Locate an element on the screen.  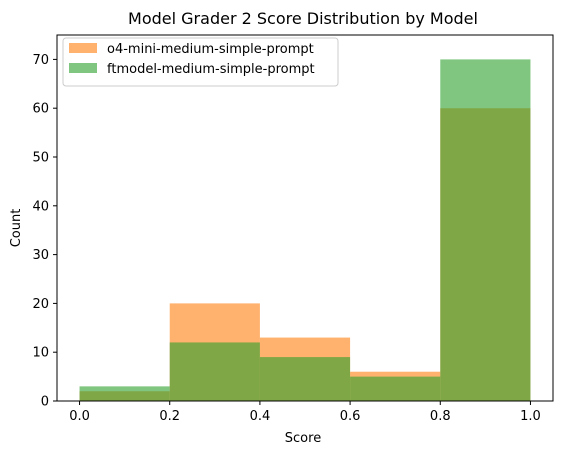
x-axis-label: Score is located at coordinates (303, 438).